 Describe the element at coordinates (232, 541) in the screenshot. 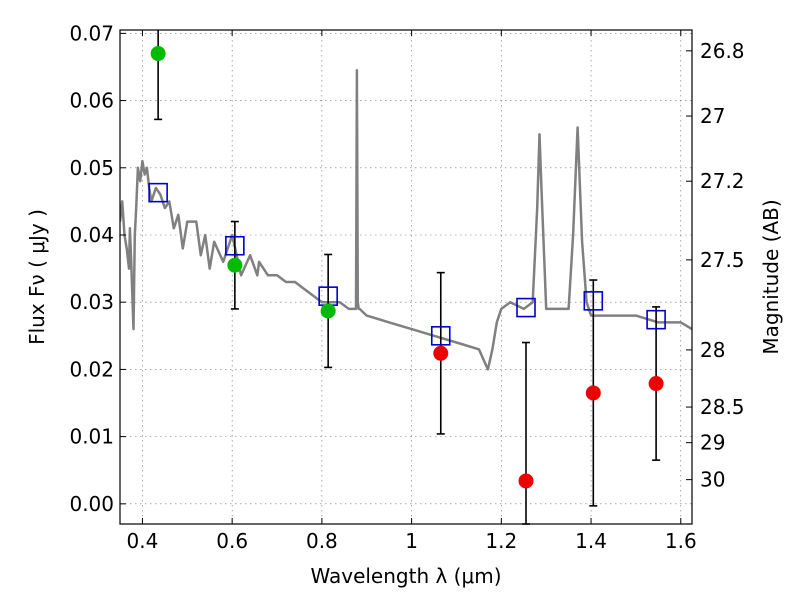

I see `x-tick-label: 0.6` at that location.